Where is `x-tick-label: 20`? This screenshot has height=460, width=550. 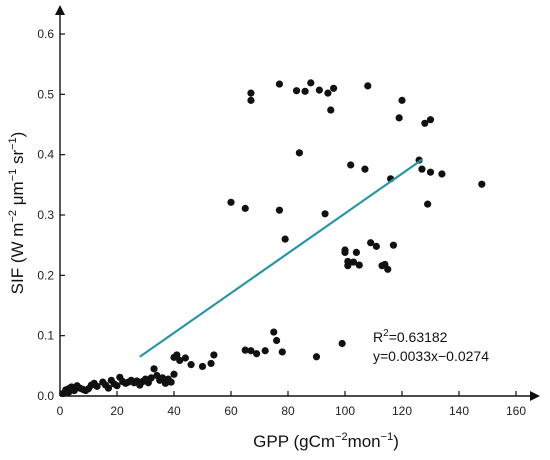
x-tick-label: 20 is located at coordinates (117, 411).